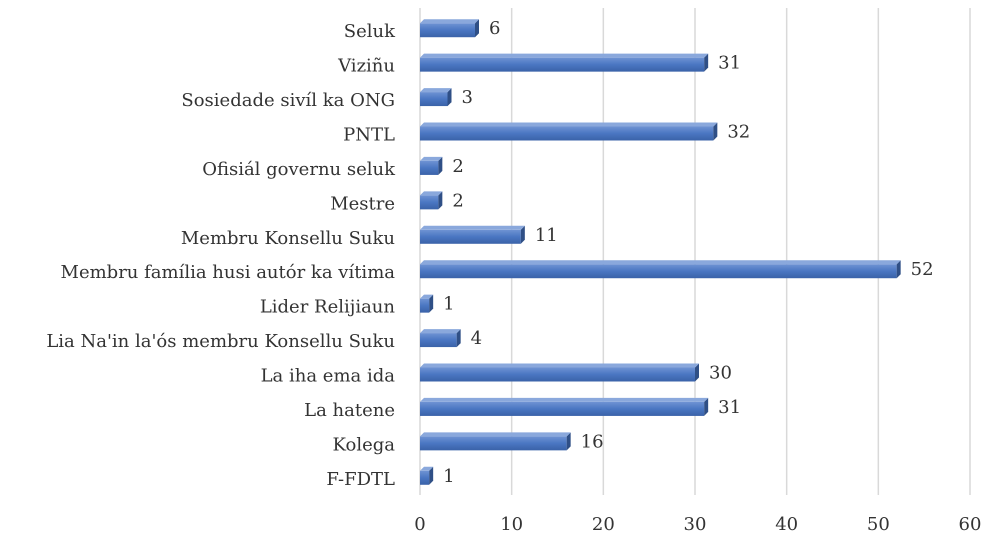 Image resolution: width=982 pixels, height=541 pixels. I want to click on y-tick-label: Mestre, so click(362, 203).